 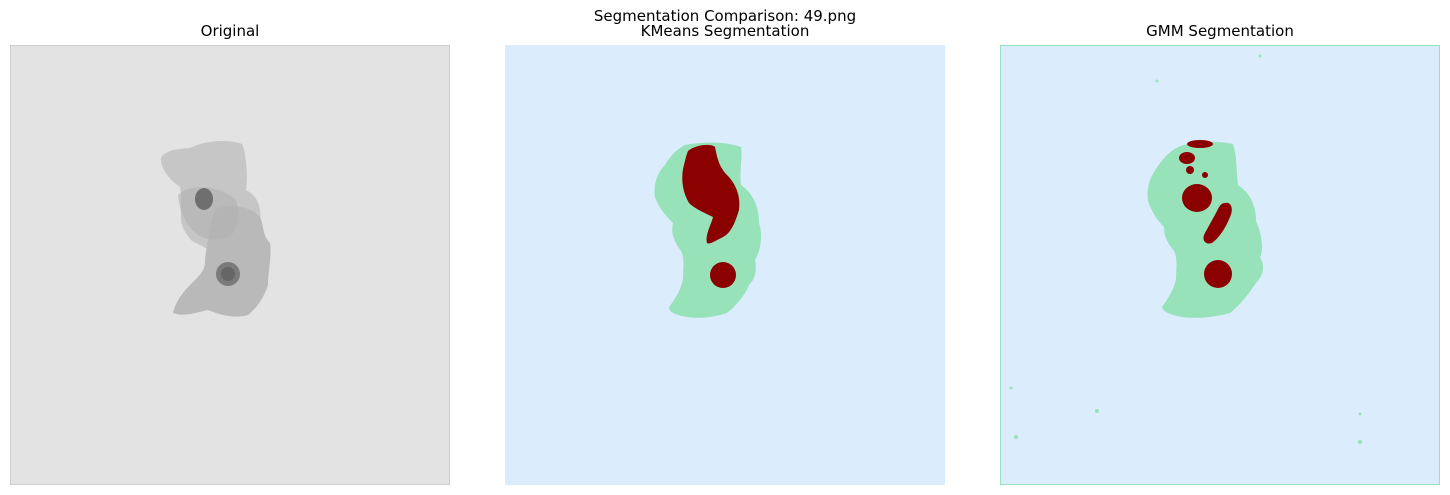 I want to click on original-panel-title: Original, so click(x=230, y=31).